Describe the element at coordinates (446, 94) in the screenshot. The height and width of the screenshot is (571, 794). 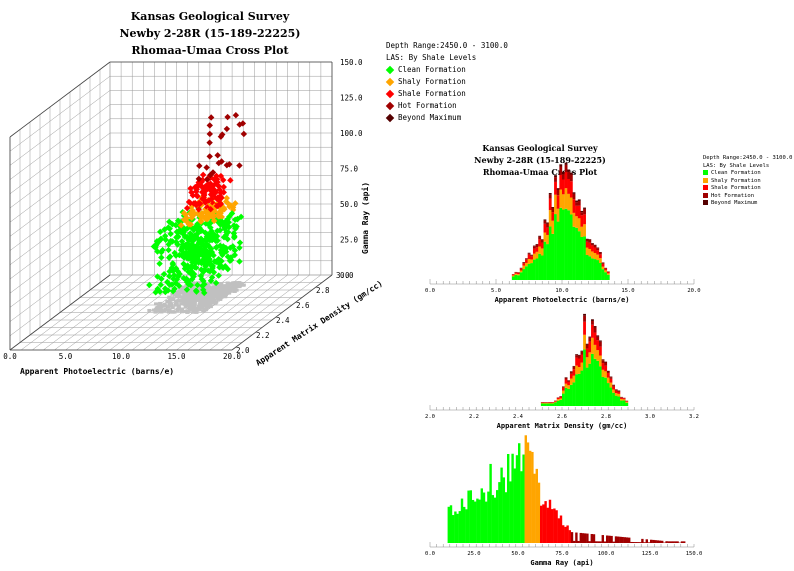
I see `legend-item: Shale Formation` at that location.